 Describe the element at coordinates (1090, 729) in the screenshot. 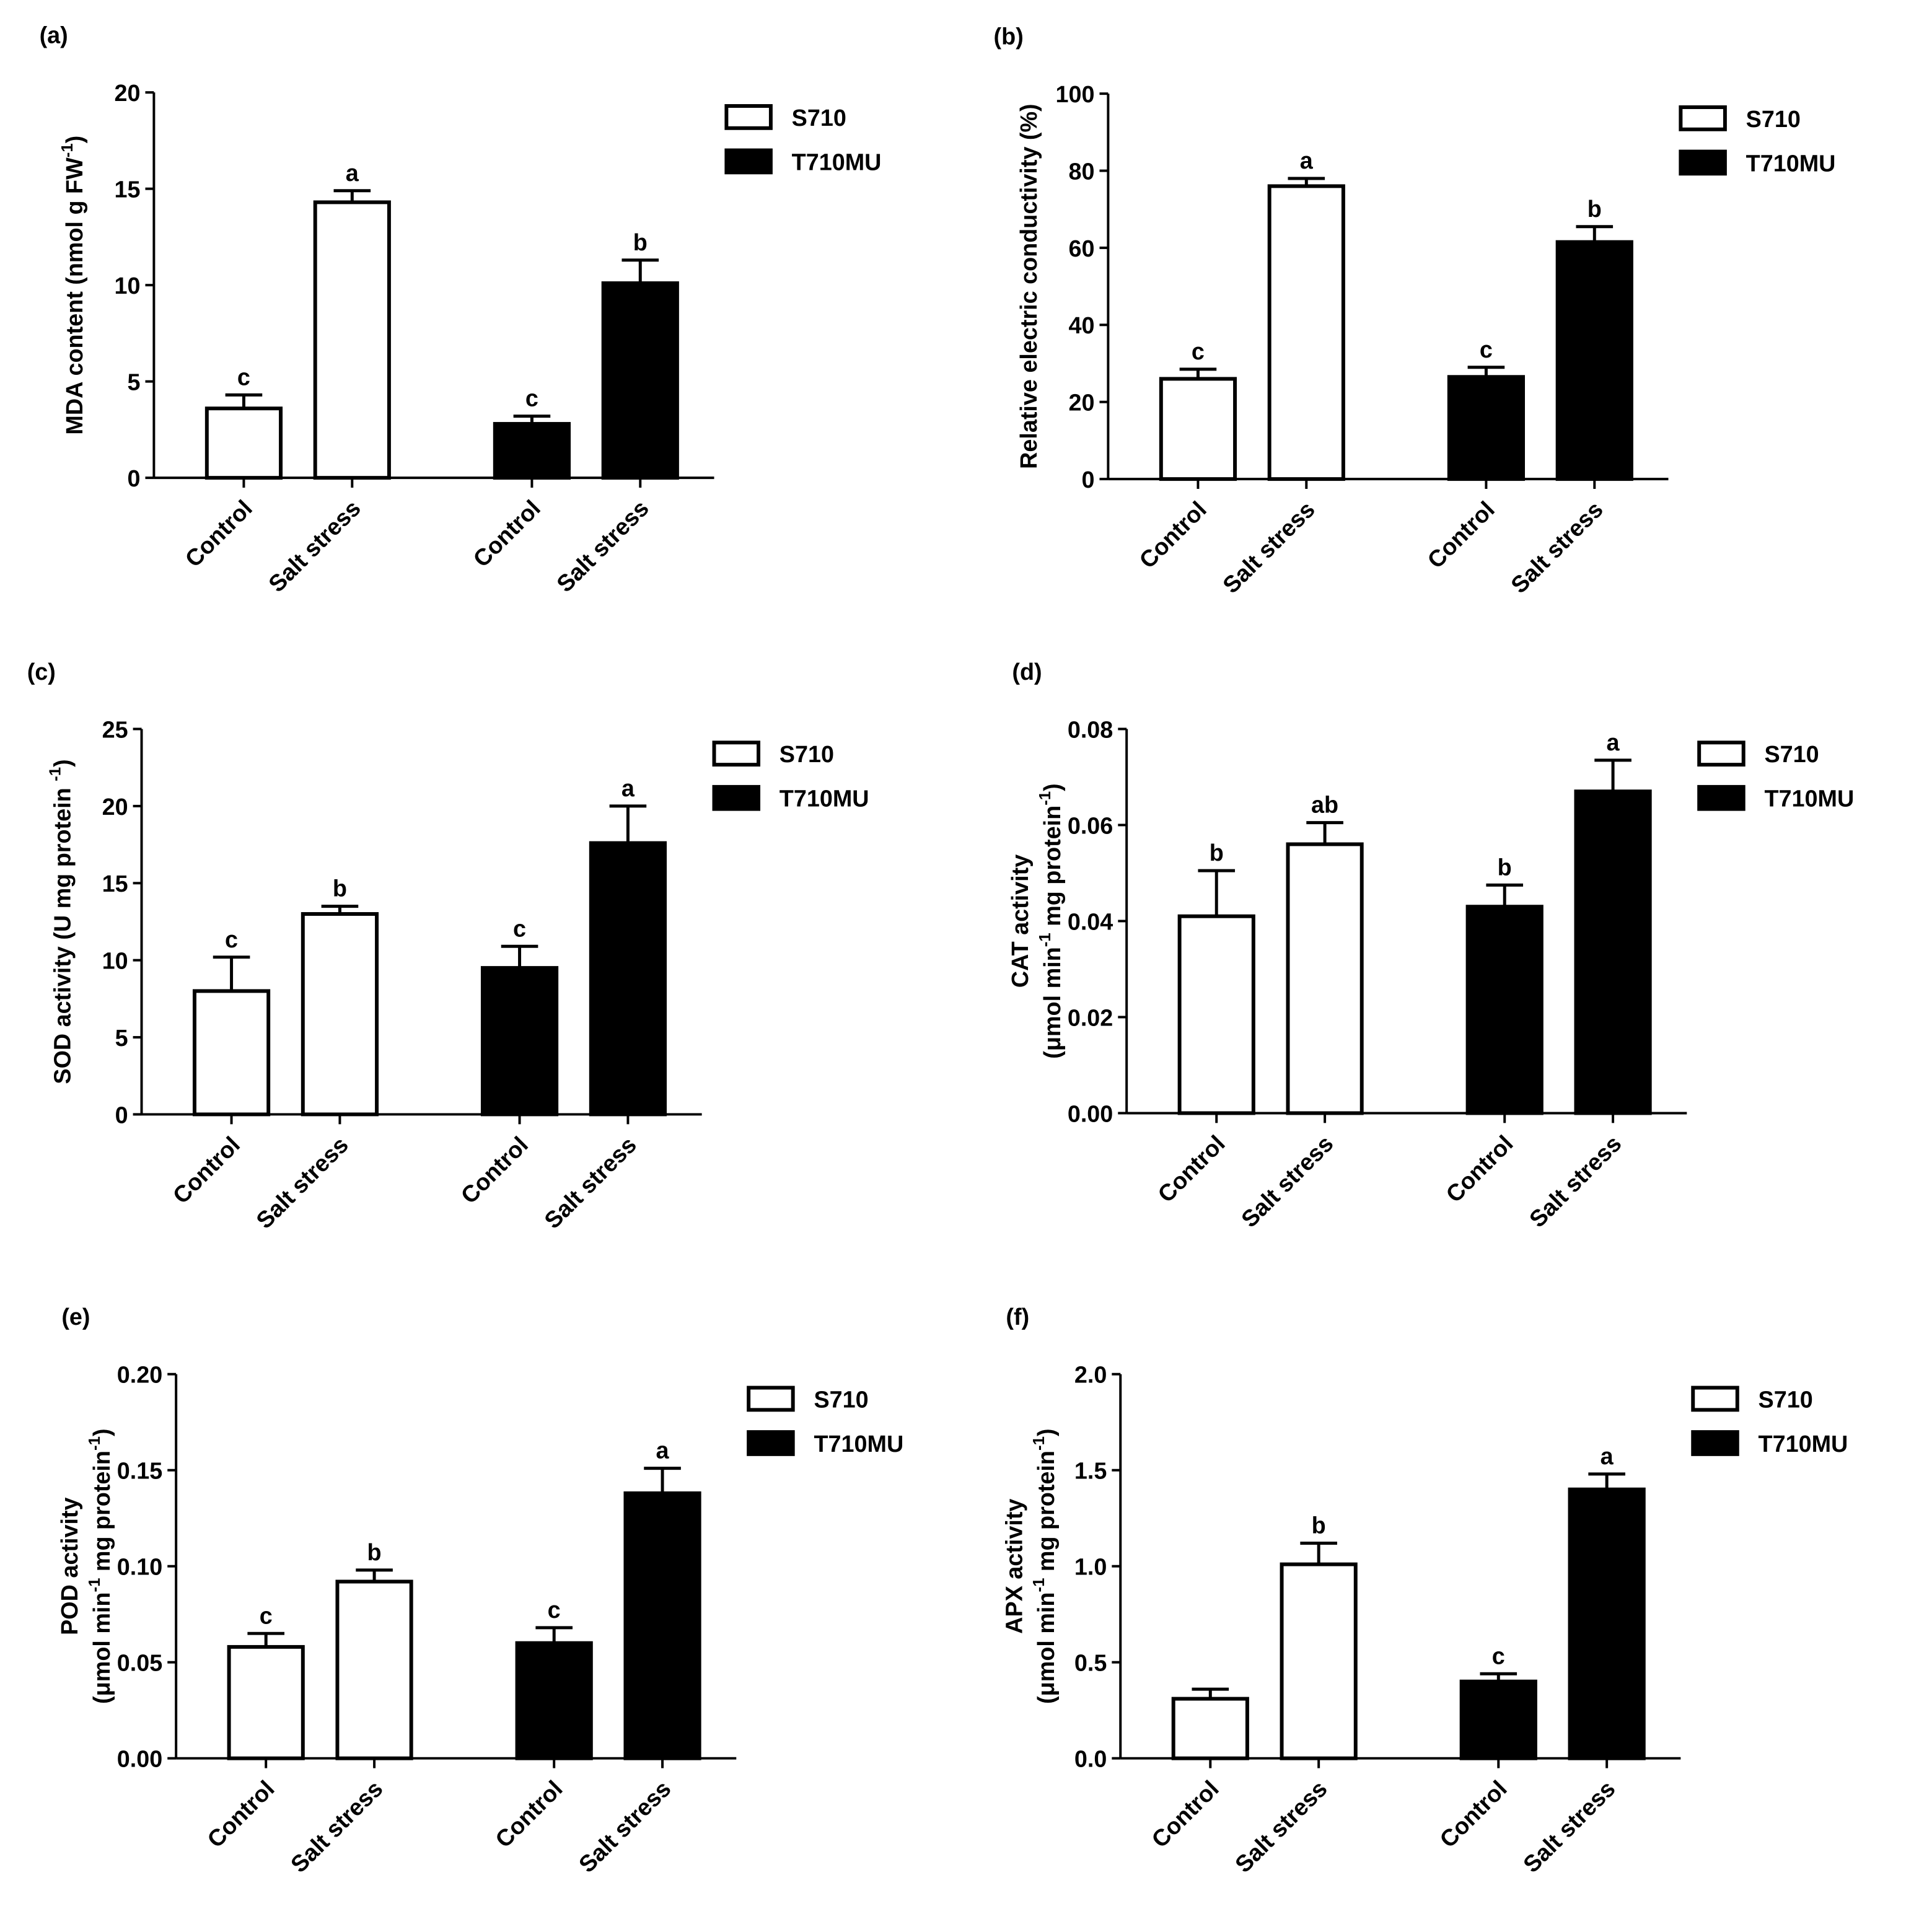

I see `y-tick-label: 0.08` at that location.